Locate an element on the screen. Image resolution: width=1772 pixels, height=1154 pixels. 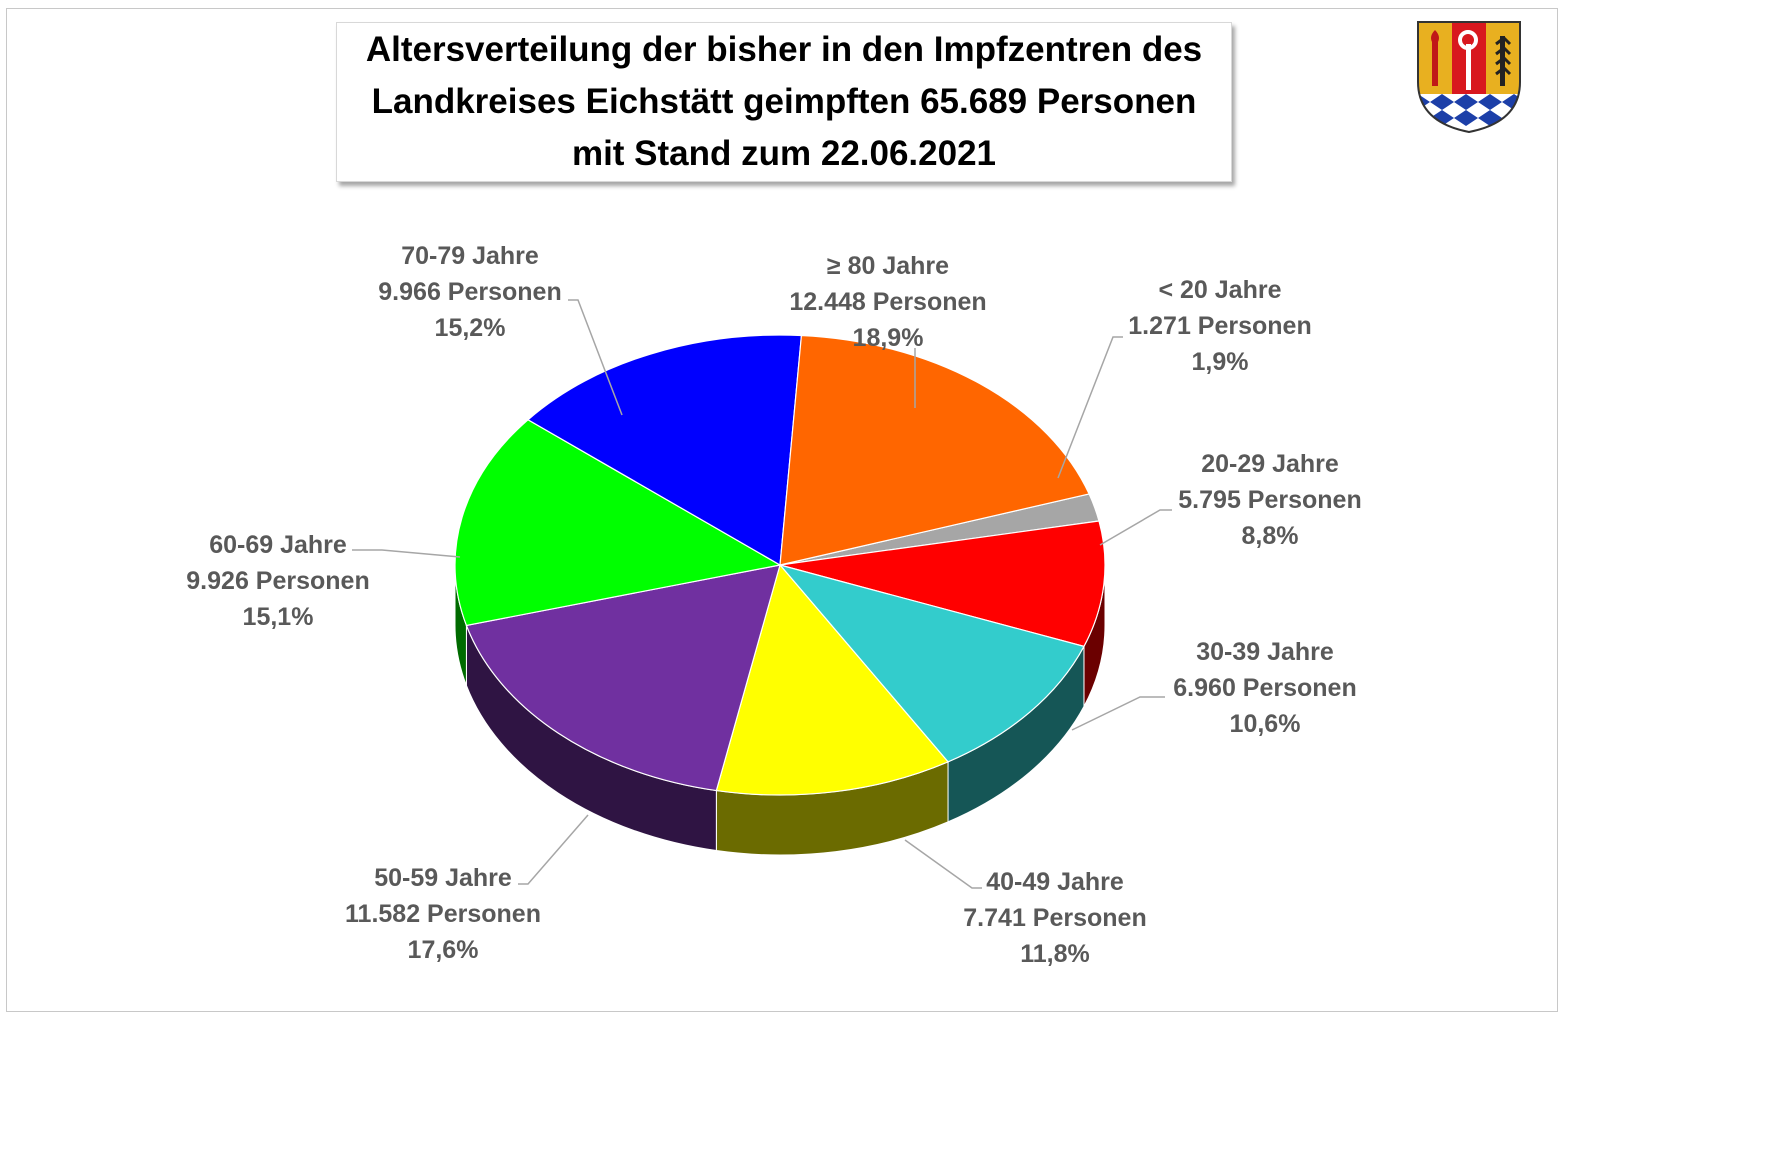
data-label-persons: 5.795 Personen is located at coordinates (1269, 500).